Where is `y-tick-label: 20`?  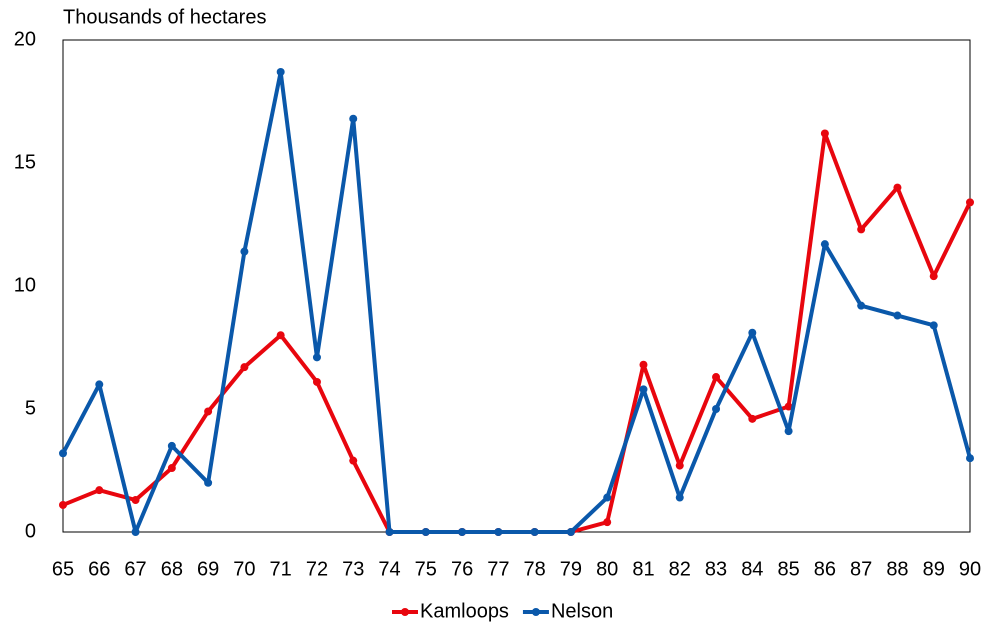 y-tick-label: 20 is located at coordinates (25, 39).